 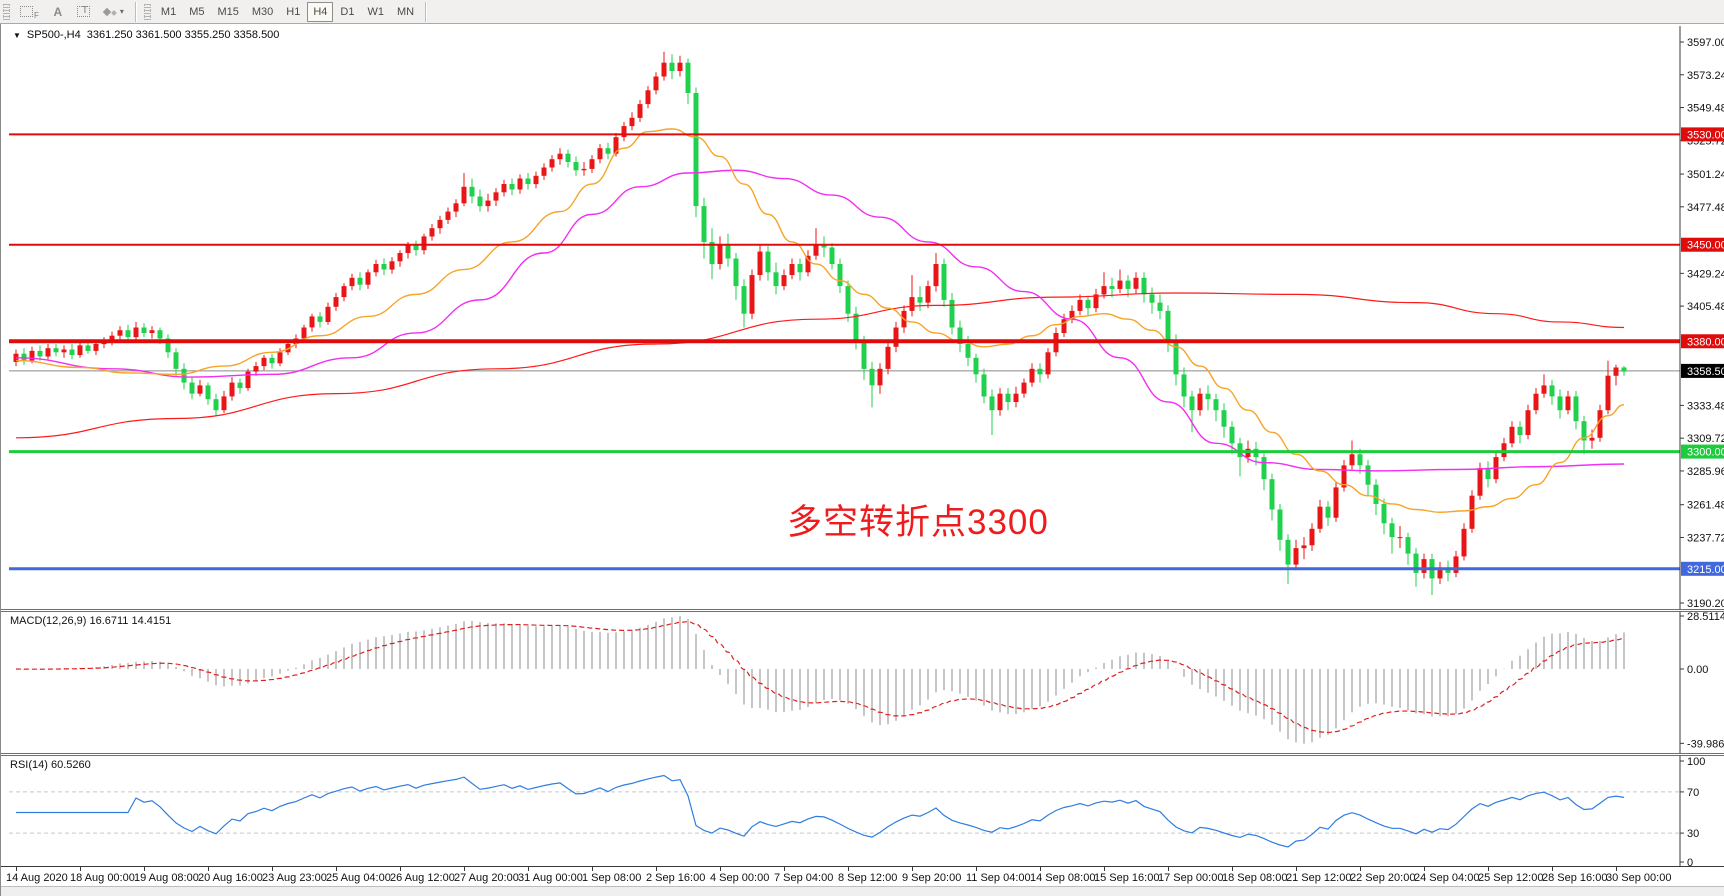 What do you see at coordinates (868, 878) in the screenshot?
I see `time-axis-label: 8 Sep 12:00` at bounding box center [868, 878].